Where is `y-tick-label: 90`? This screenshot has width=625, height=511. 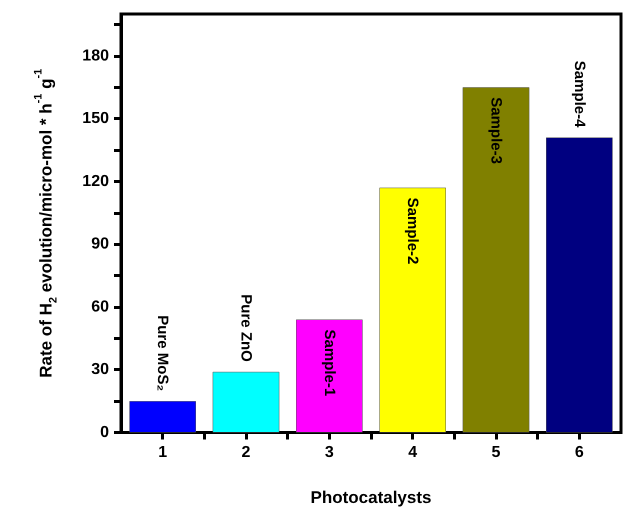
y-tick-label: 90 is located at coordinates (100, 244).